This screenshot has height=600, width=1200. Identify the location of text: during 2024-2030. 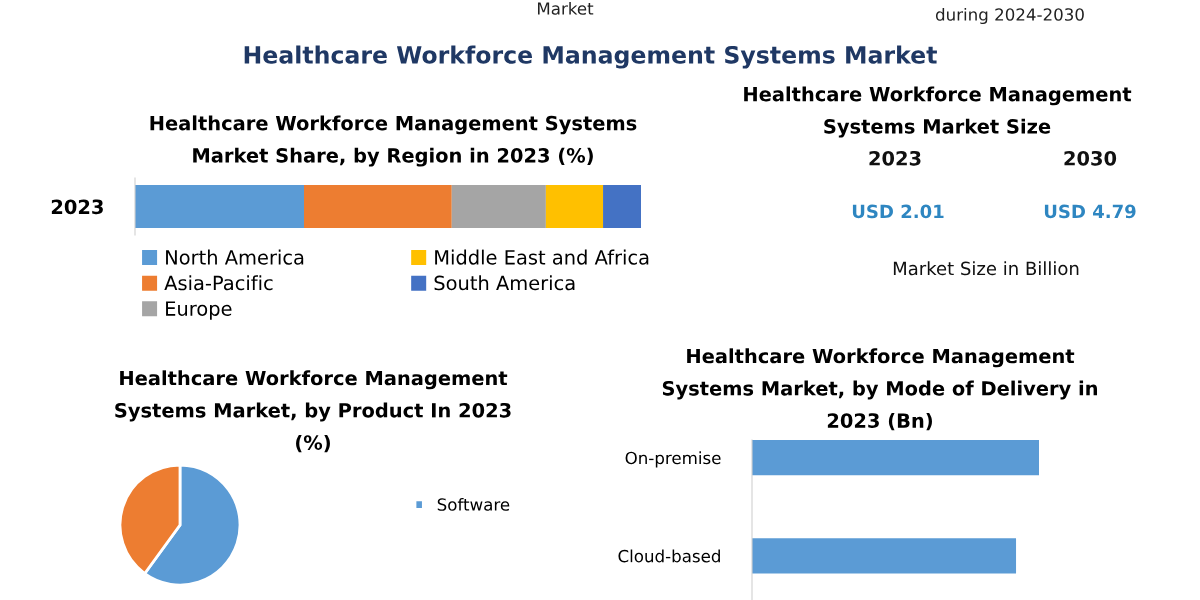
(1009, 16).